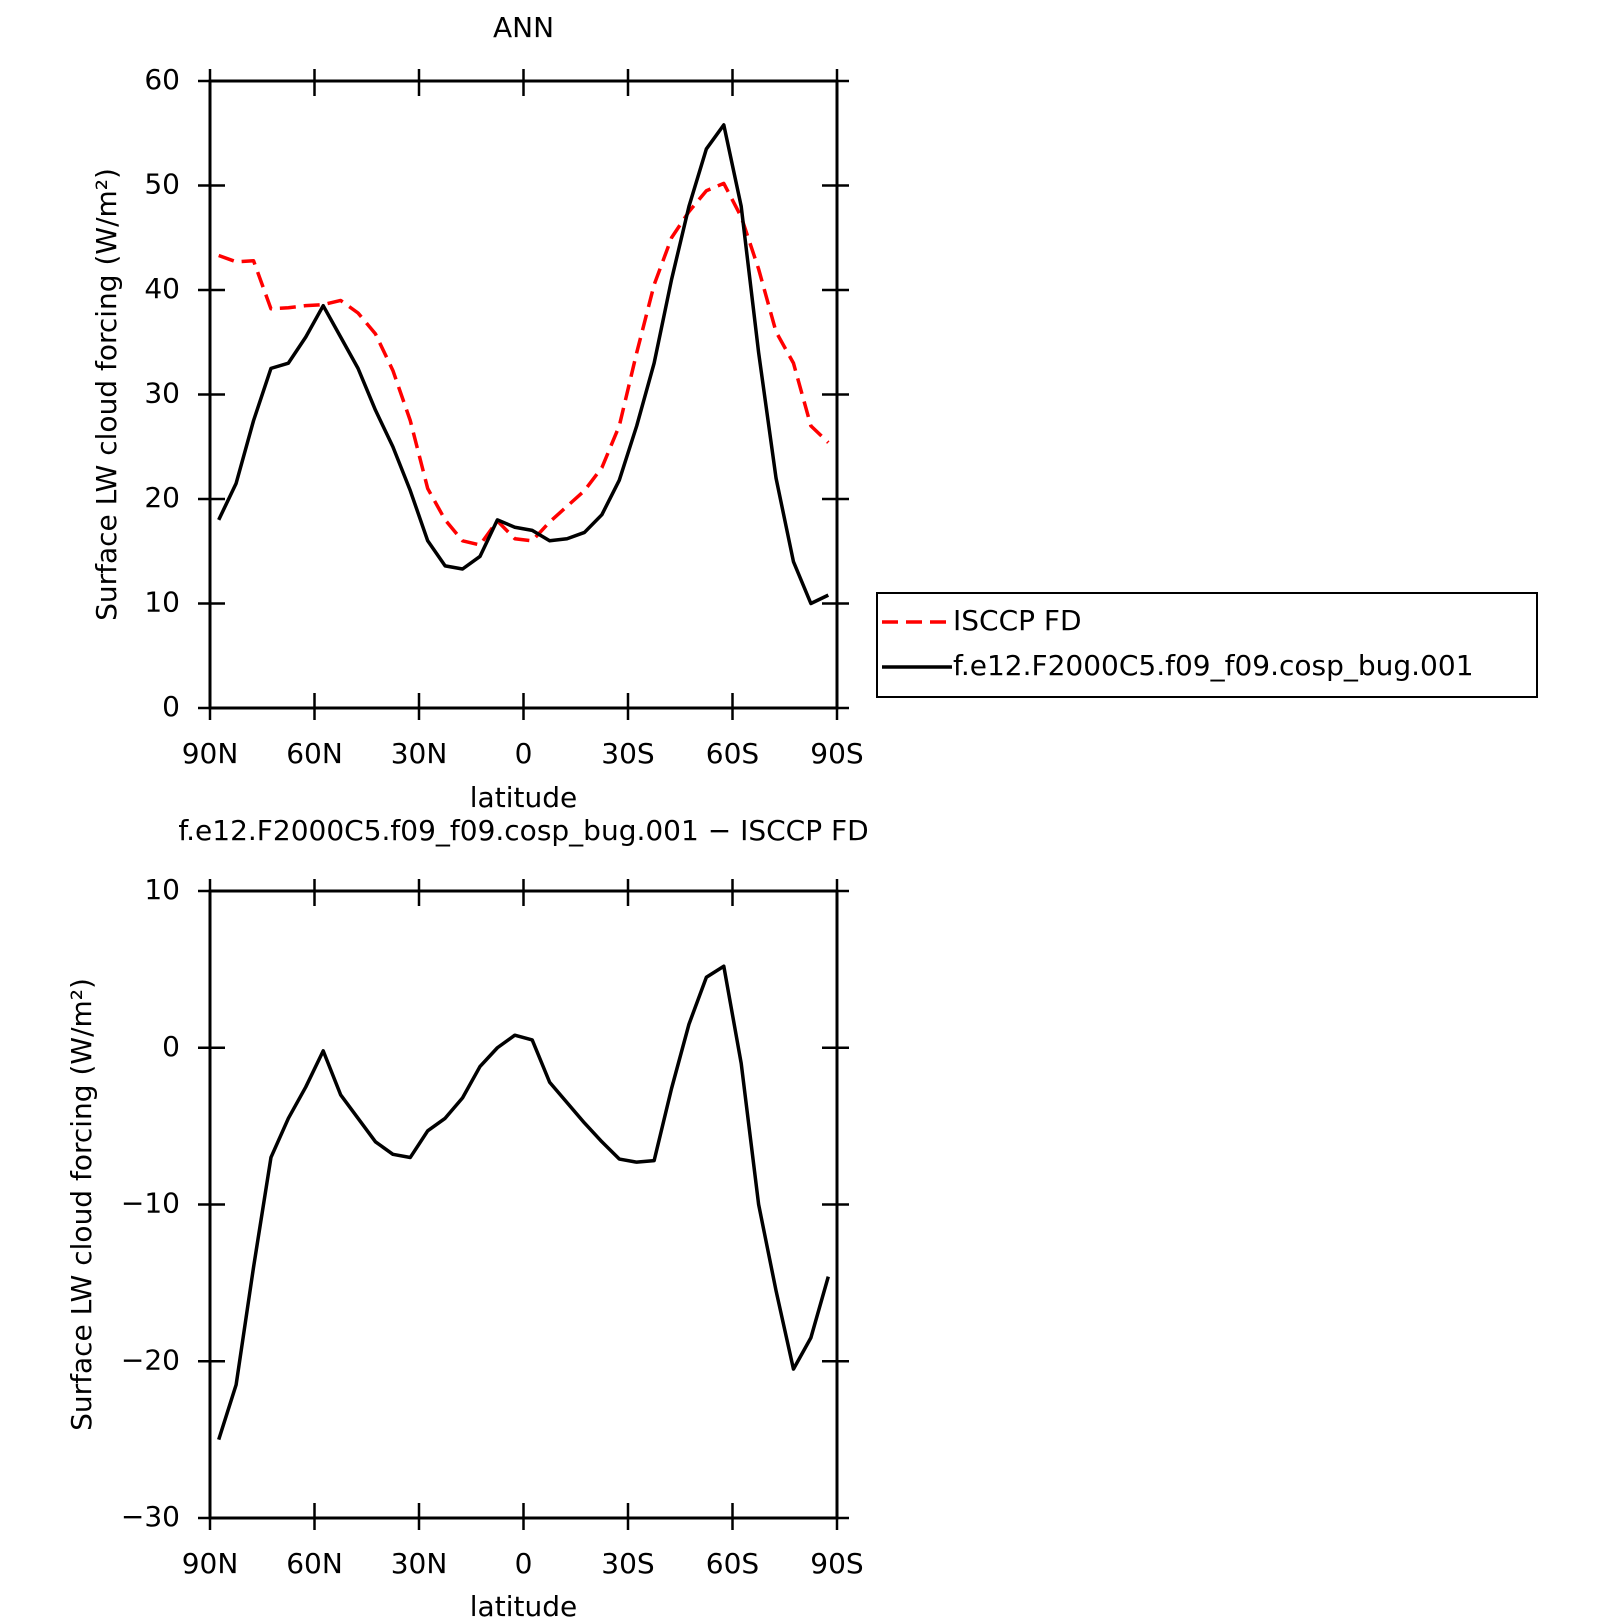  What do you see at coordinates (162, 497) in the screenshot?
I see `y-tick-label: 20` at bounding box center [162, 497].